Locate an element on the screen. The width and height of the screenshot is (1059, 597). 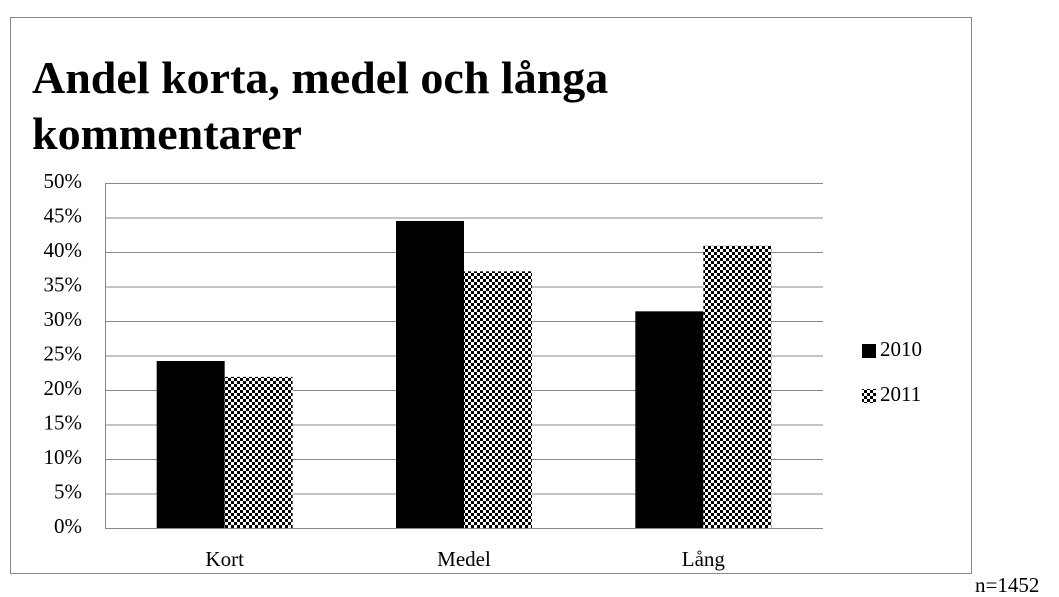
y-tick-label: 30% is located at coordinates (63, 319).